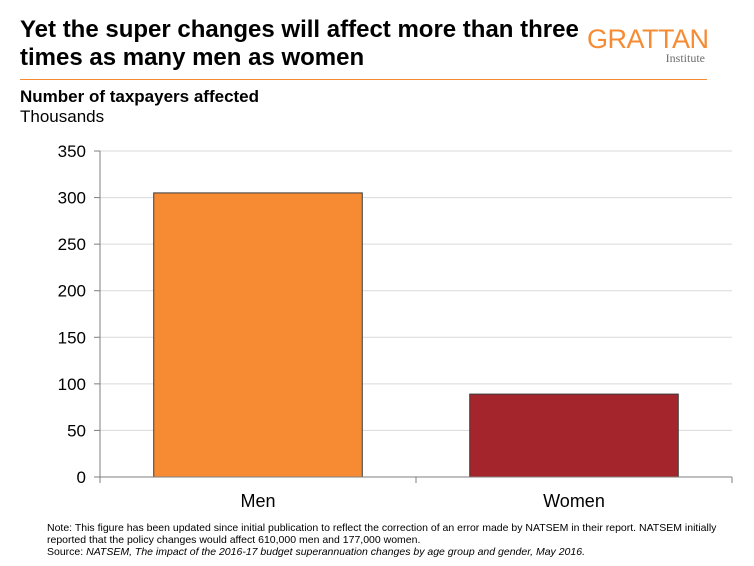 This screenshot has height=566, width=754. I want to click on y-axis-ticks: 0 50 100 150 200 250 300 350, so click(79, 314).